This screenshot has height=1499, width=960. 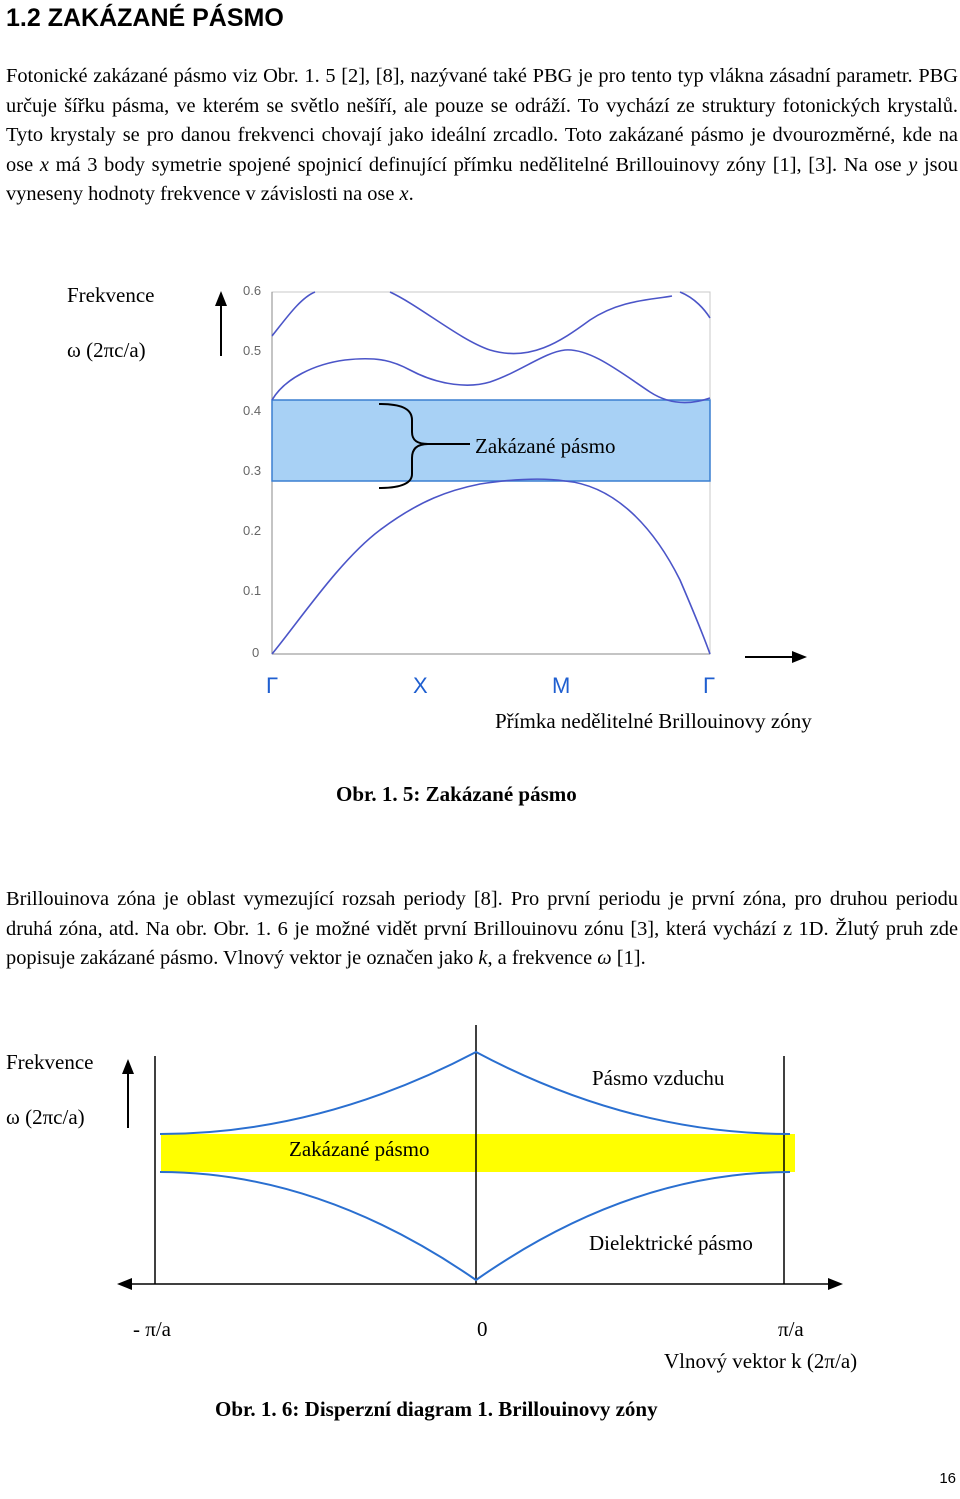 I want to click on fig1-ytick: 0.1, so click(x=252, y=590).